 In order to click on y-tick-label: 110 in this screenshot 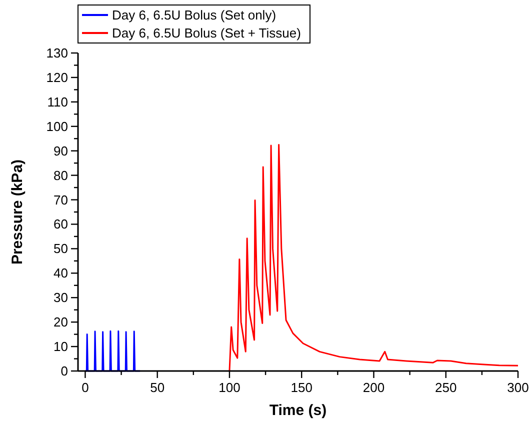, I will do `click(57, 102)`.